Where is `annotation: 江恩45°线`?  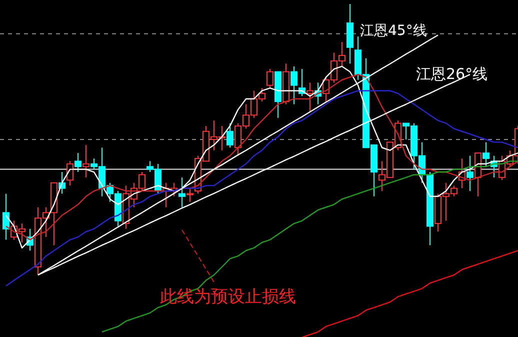
annotation: 江恩45°线 is located at coordinates (393, 31).